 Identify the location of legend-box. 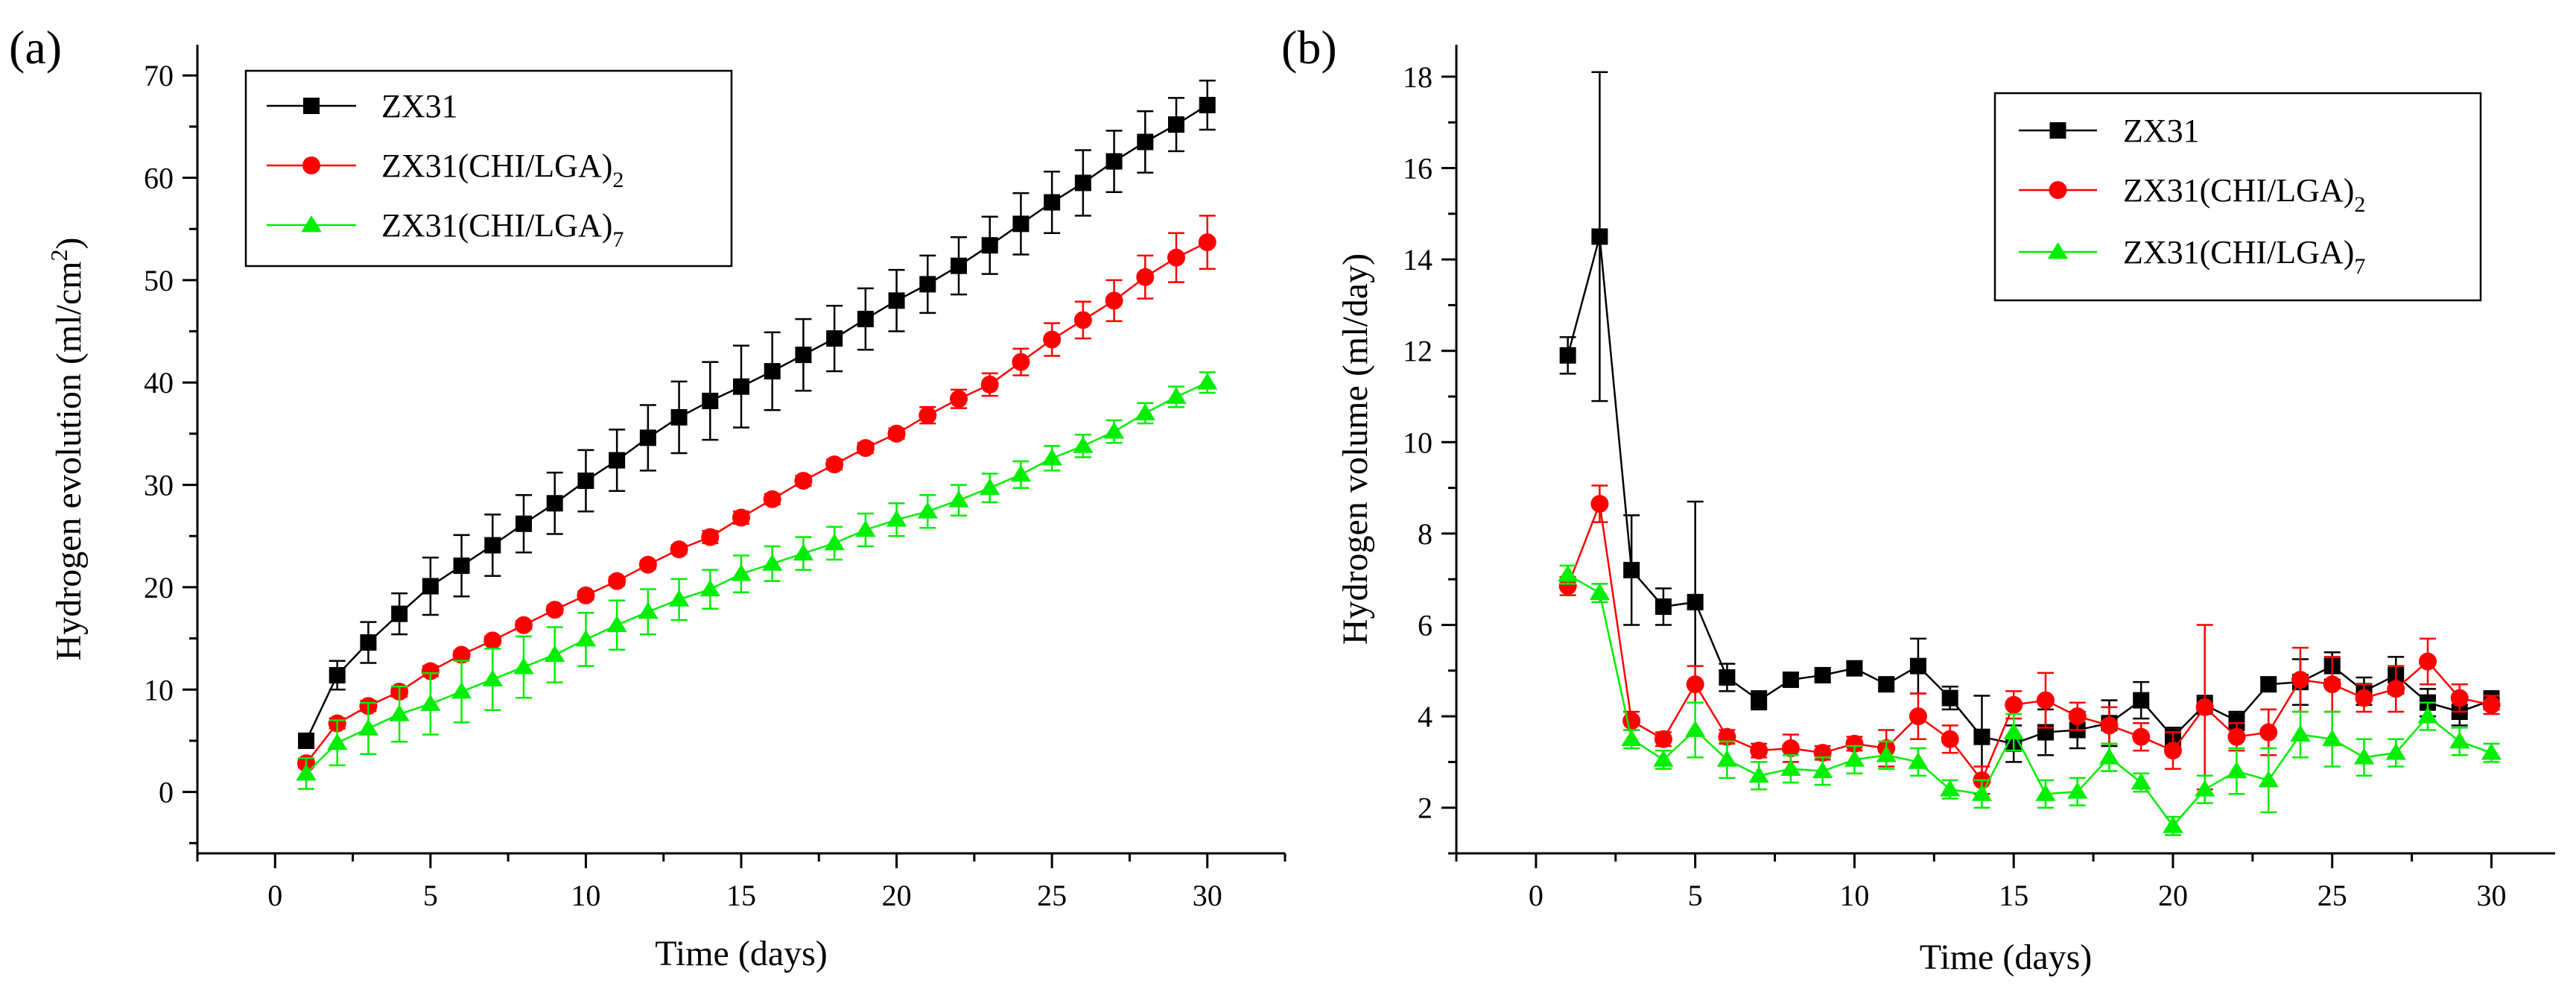
(489, 168).